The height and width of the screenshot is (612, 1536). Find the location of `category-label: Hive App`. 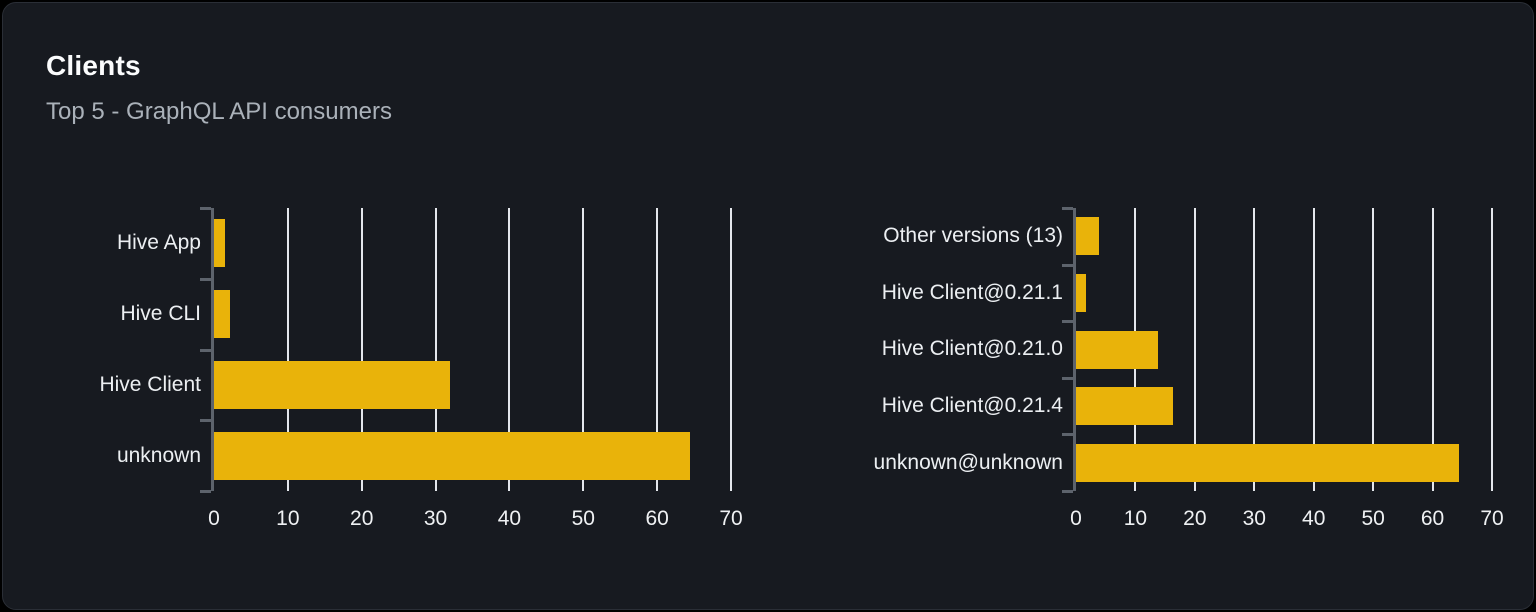

category-label: Hive App is located at coordinates (158, 243).